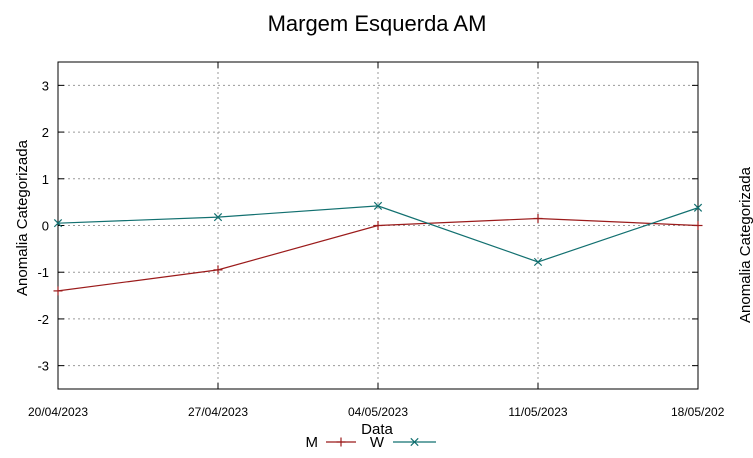 The image size is (753, 458). What do you see at coordinates (377, 442) in the screenshot?
I see `legend-label-W: W` at bounding box center [377, 442].